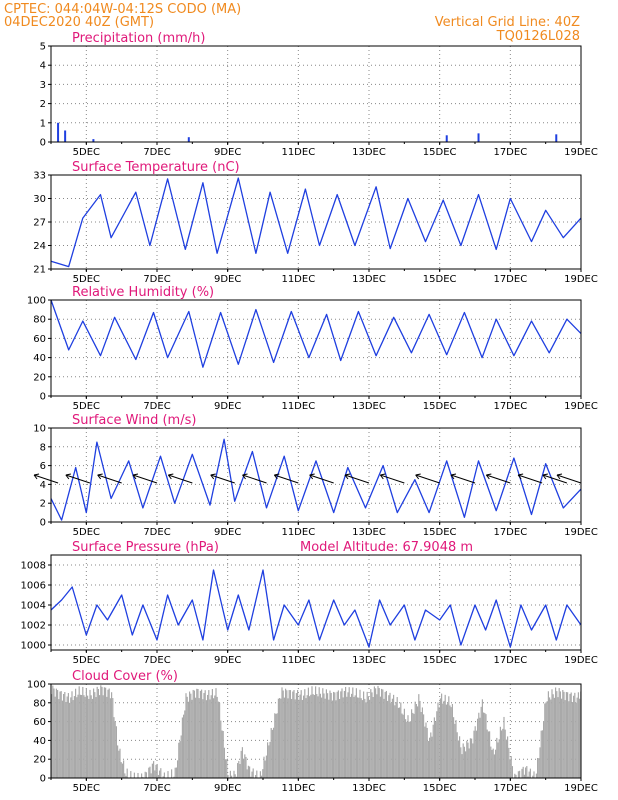  I want to click on rh-xtick-label: 5DEC, so click(86, 406).